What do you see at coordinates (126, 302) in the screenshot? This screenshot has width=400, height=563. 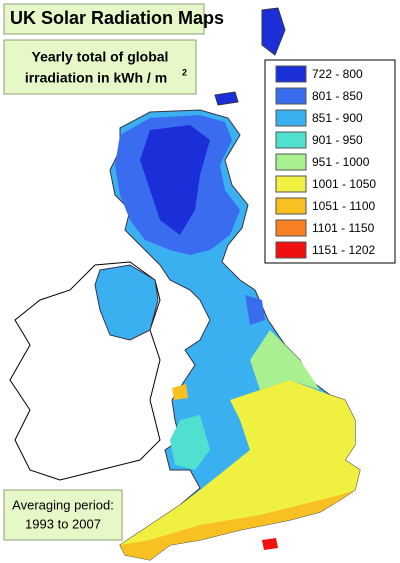 I see `northern-ireland` at bounding box center [126, 302].